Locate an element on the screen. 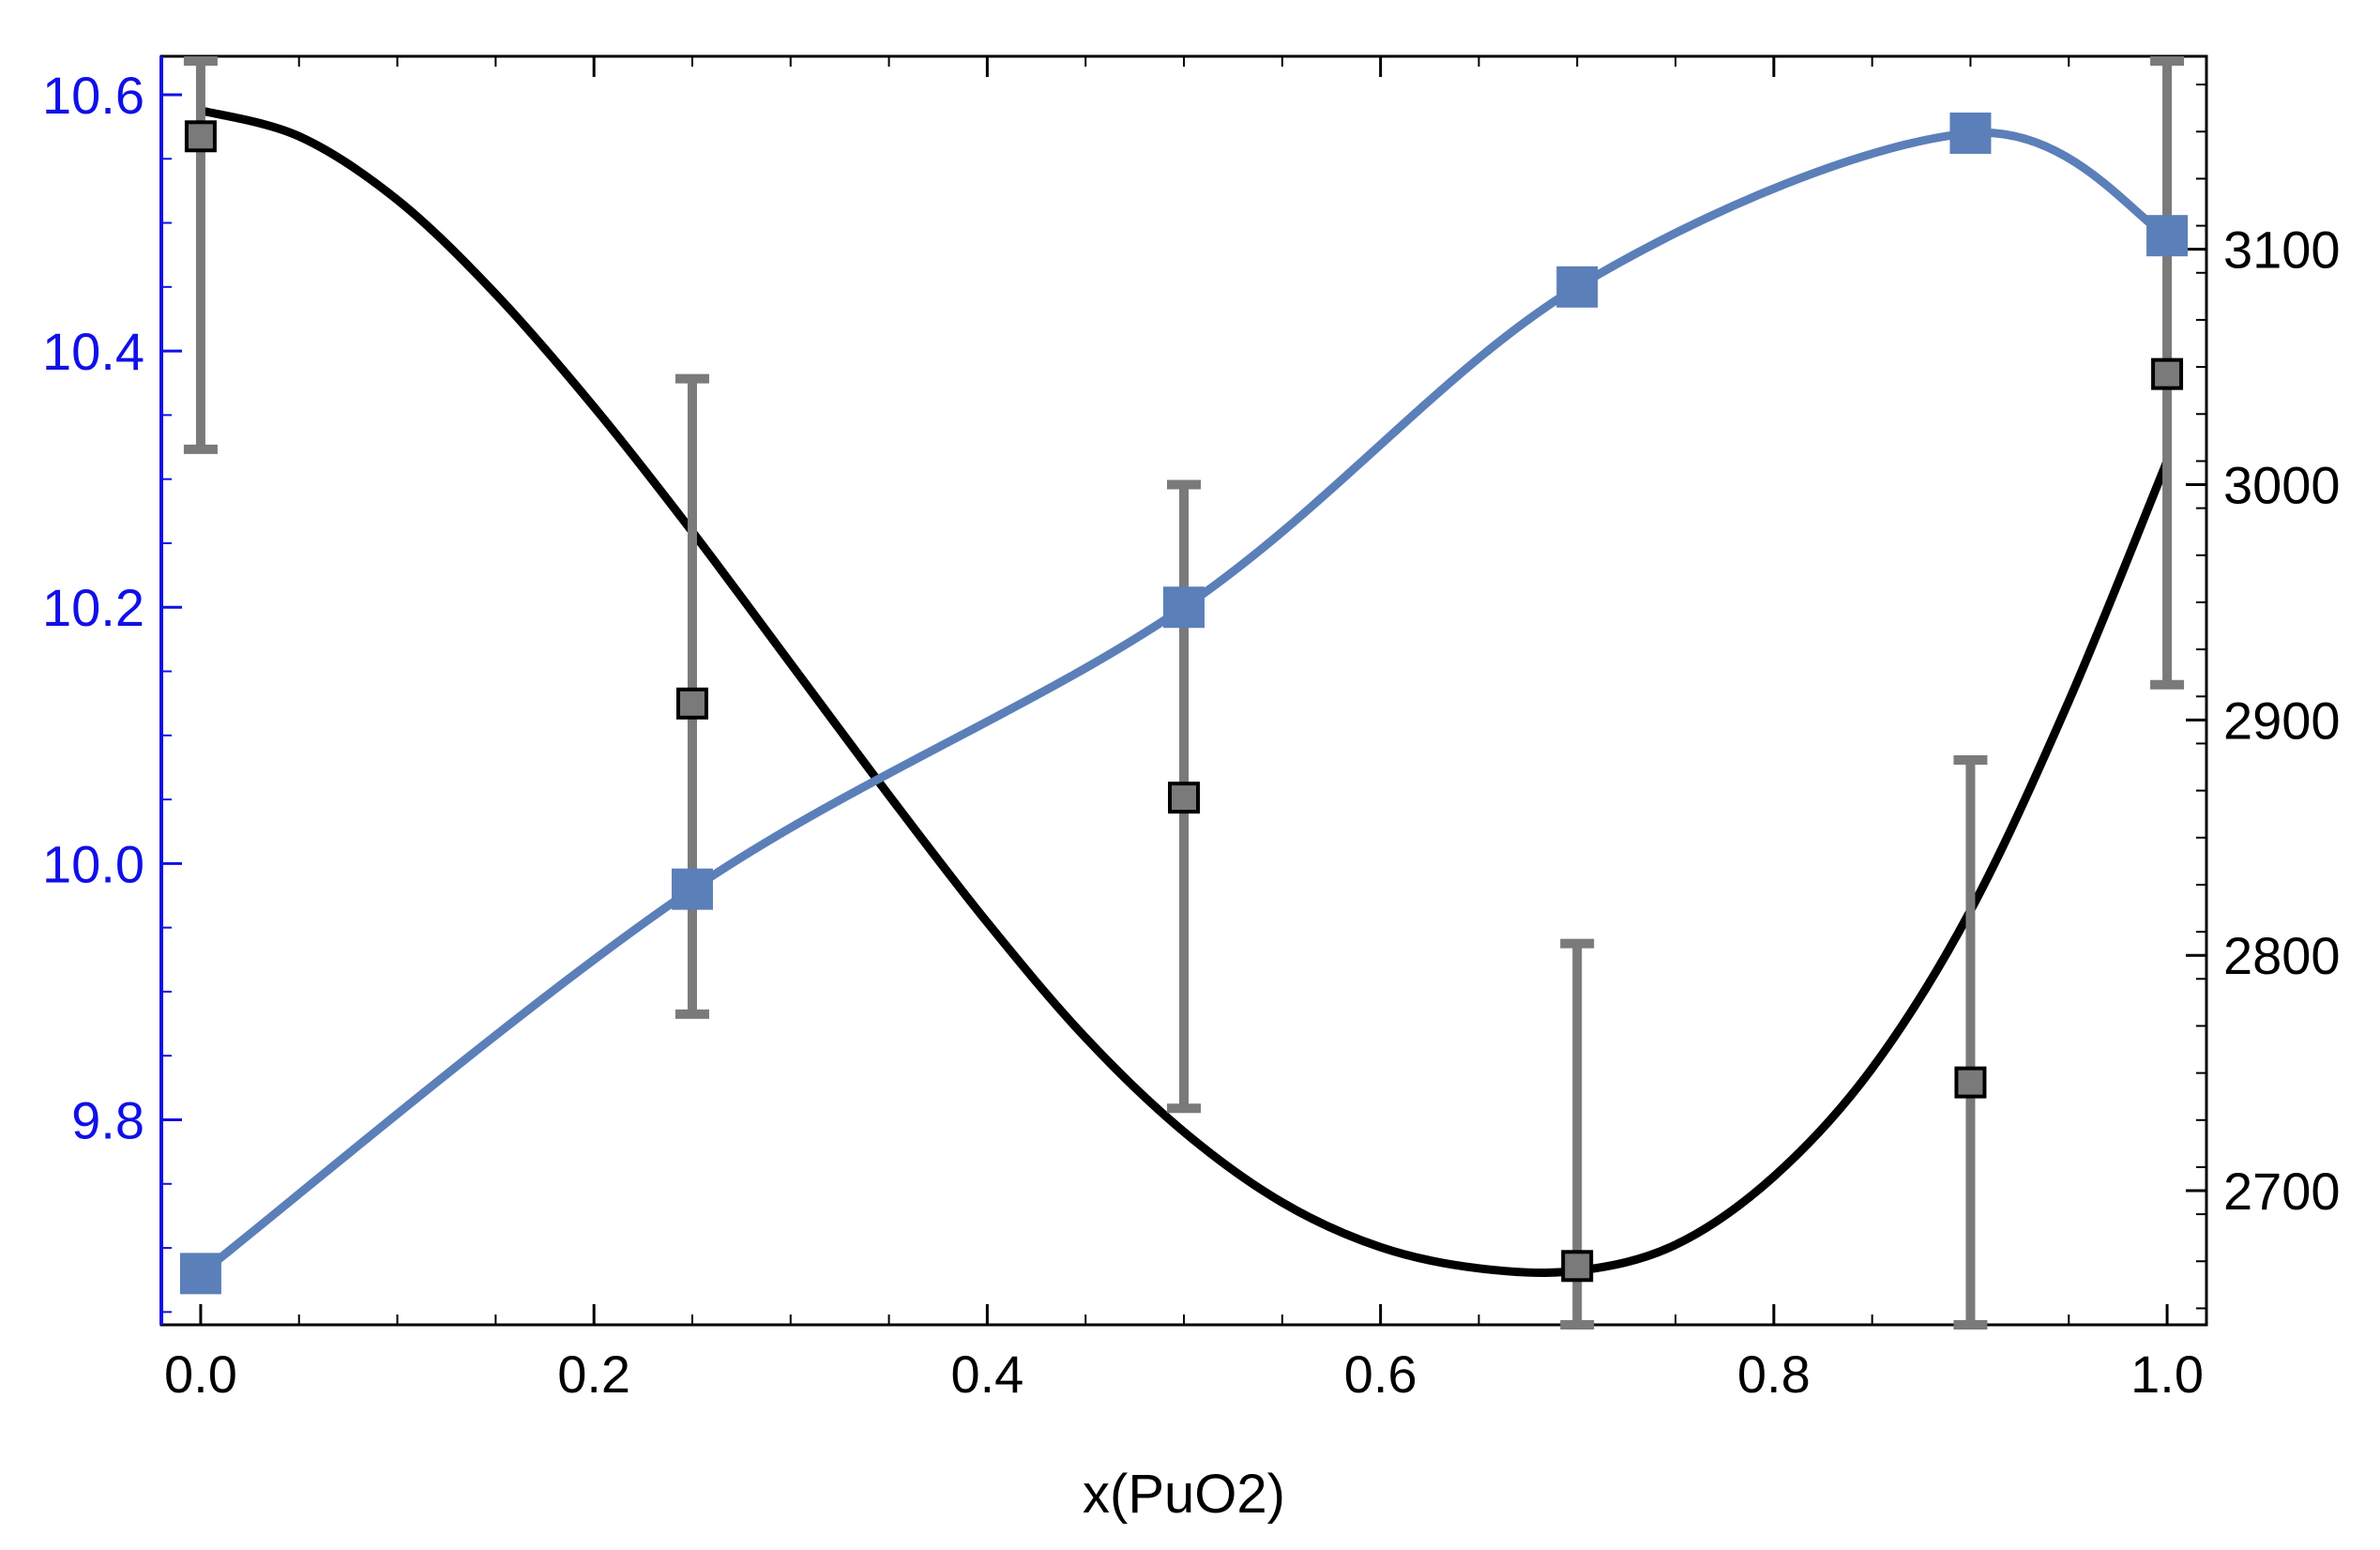  y-right-tick-label: 2900 is located at coordinates (2282, 721).